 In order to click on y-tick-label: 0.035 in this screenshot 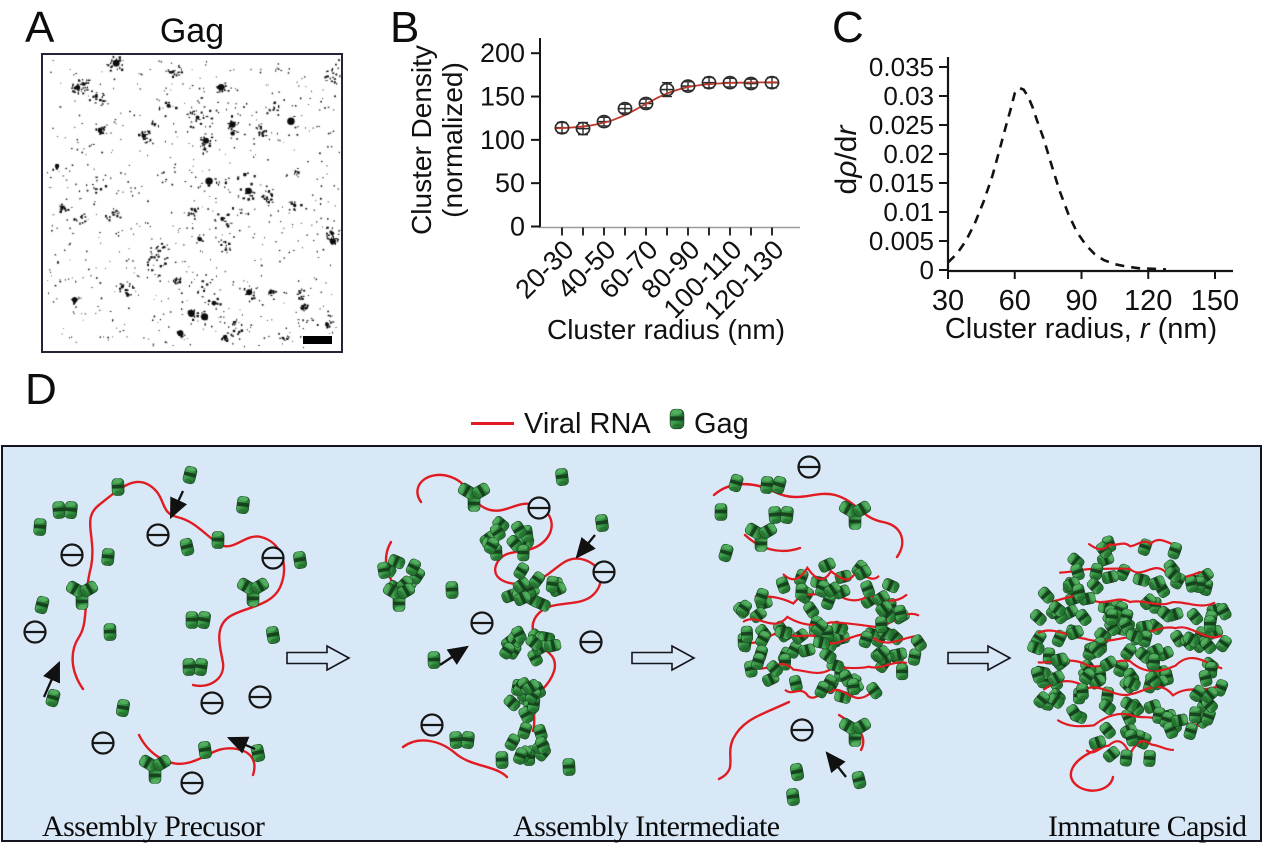, I will do `click(901, 67)`.